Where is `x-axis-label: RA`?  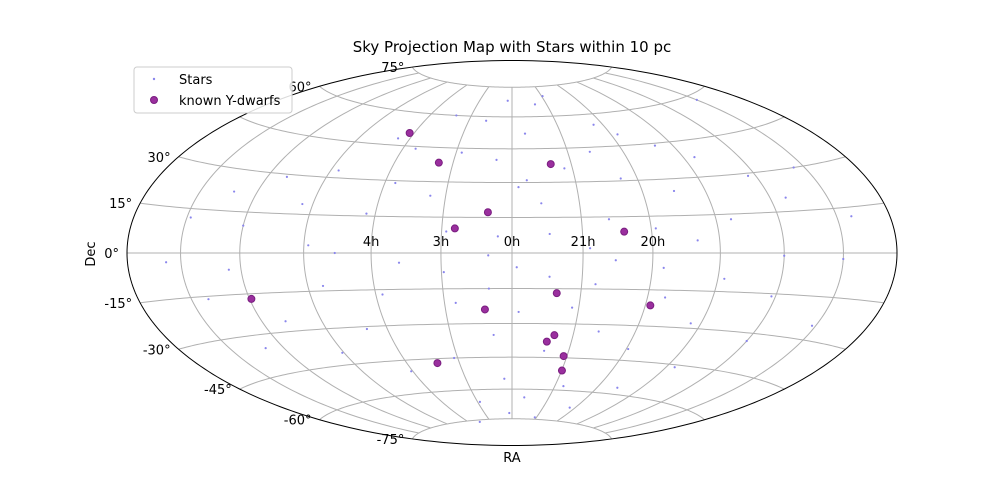
x-axis-label: RA is located at coordinates (512, 458).